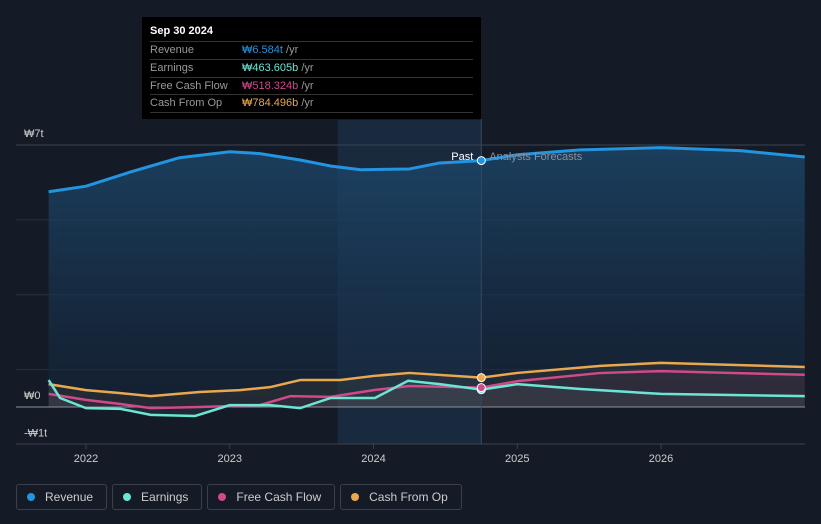 This screenshot has width=821, height=524. I want to click on revenue-line, so click(426, 170).